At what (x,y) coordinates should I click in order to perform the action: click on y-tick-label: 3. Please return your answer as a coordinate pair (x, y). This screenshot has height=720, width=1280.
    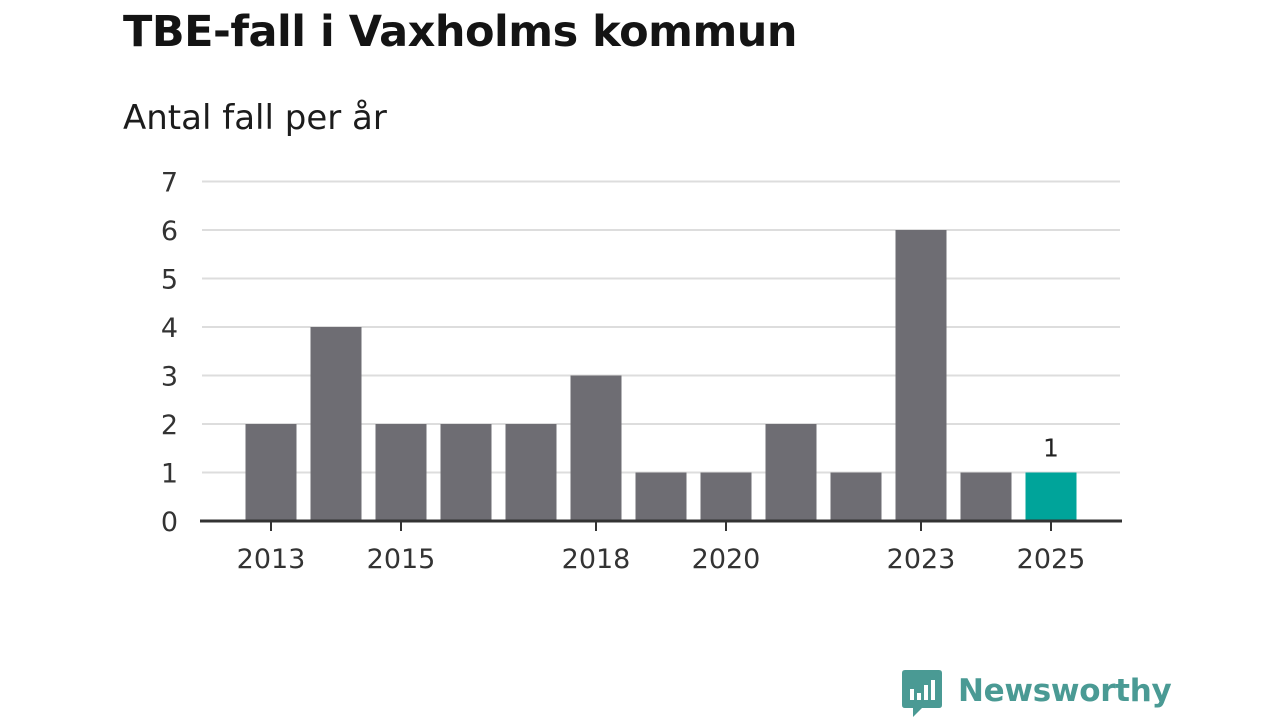
    Looking at the image, I should click on (169, 377).